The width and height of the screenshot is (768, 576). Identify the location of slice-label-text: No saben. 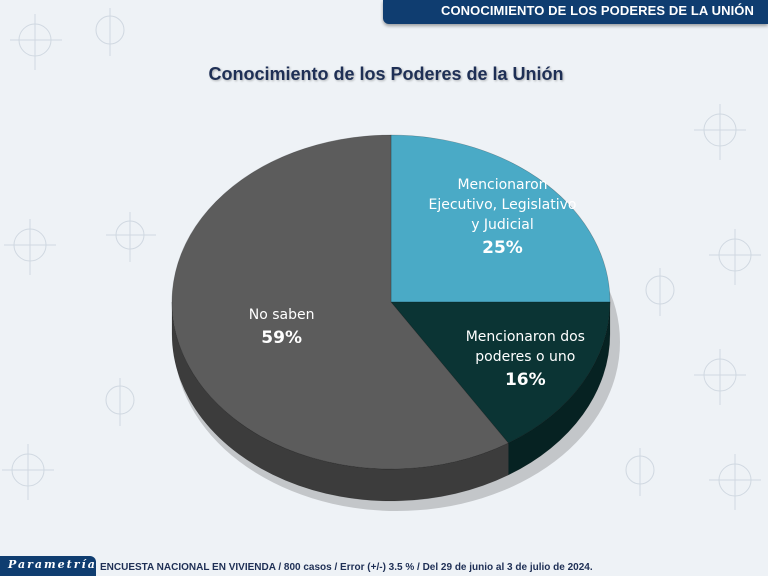
(281, 314).